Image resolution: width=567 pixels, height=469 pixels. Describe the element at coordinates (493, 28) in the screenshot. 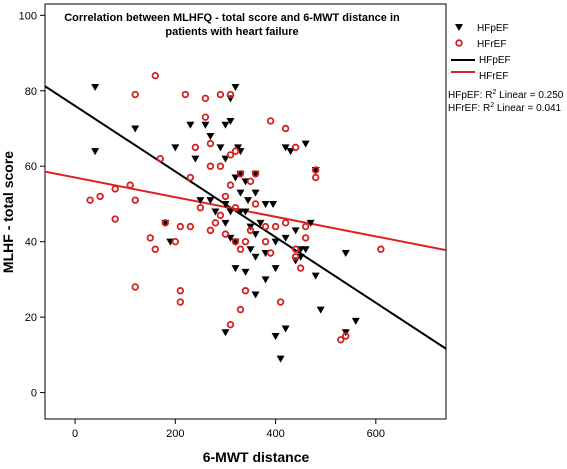

I see `legend-hfpef-marker-label: HFpEF` at that location.